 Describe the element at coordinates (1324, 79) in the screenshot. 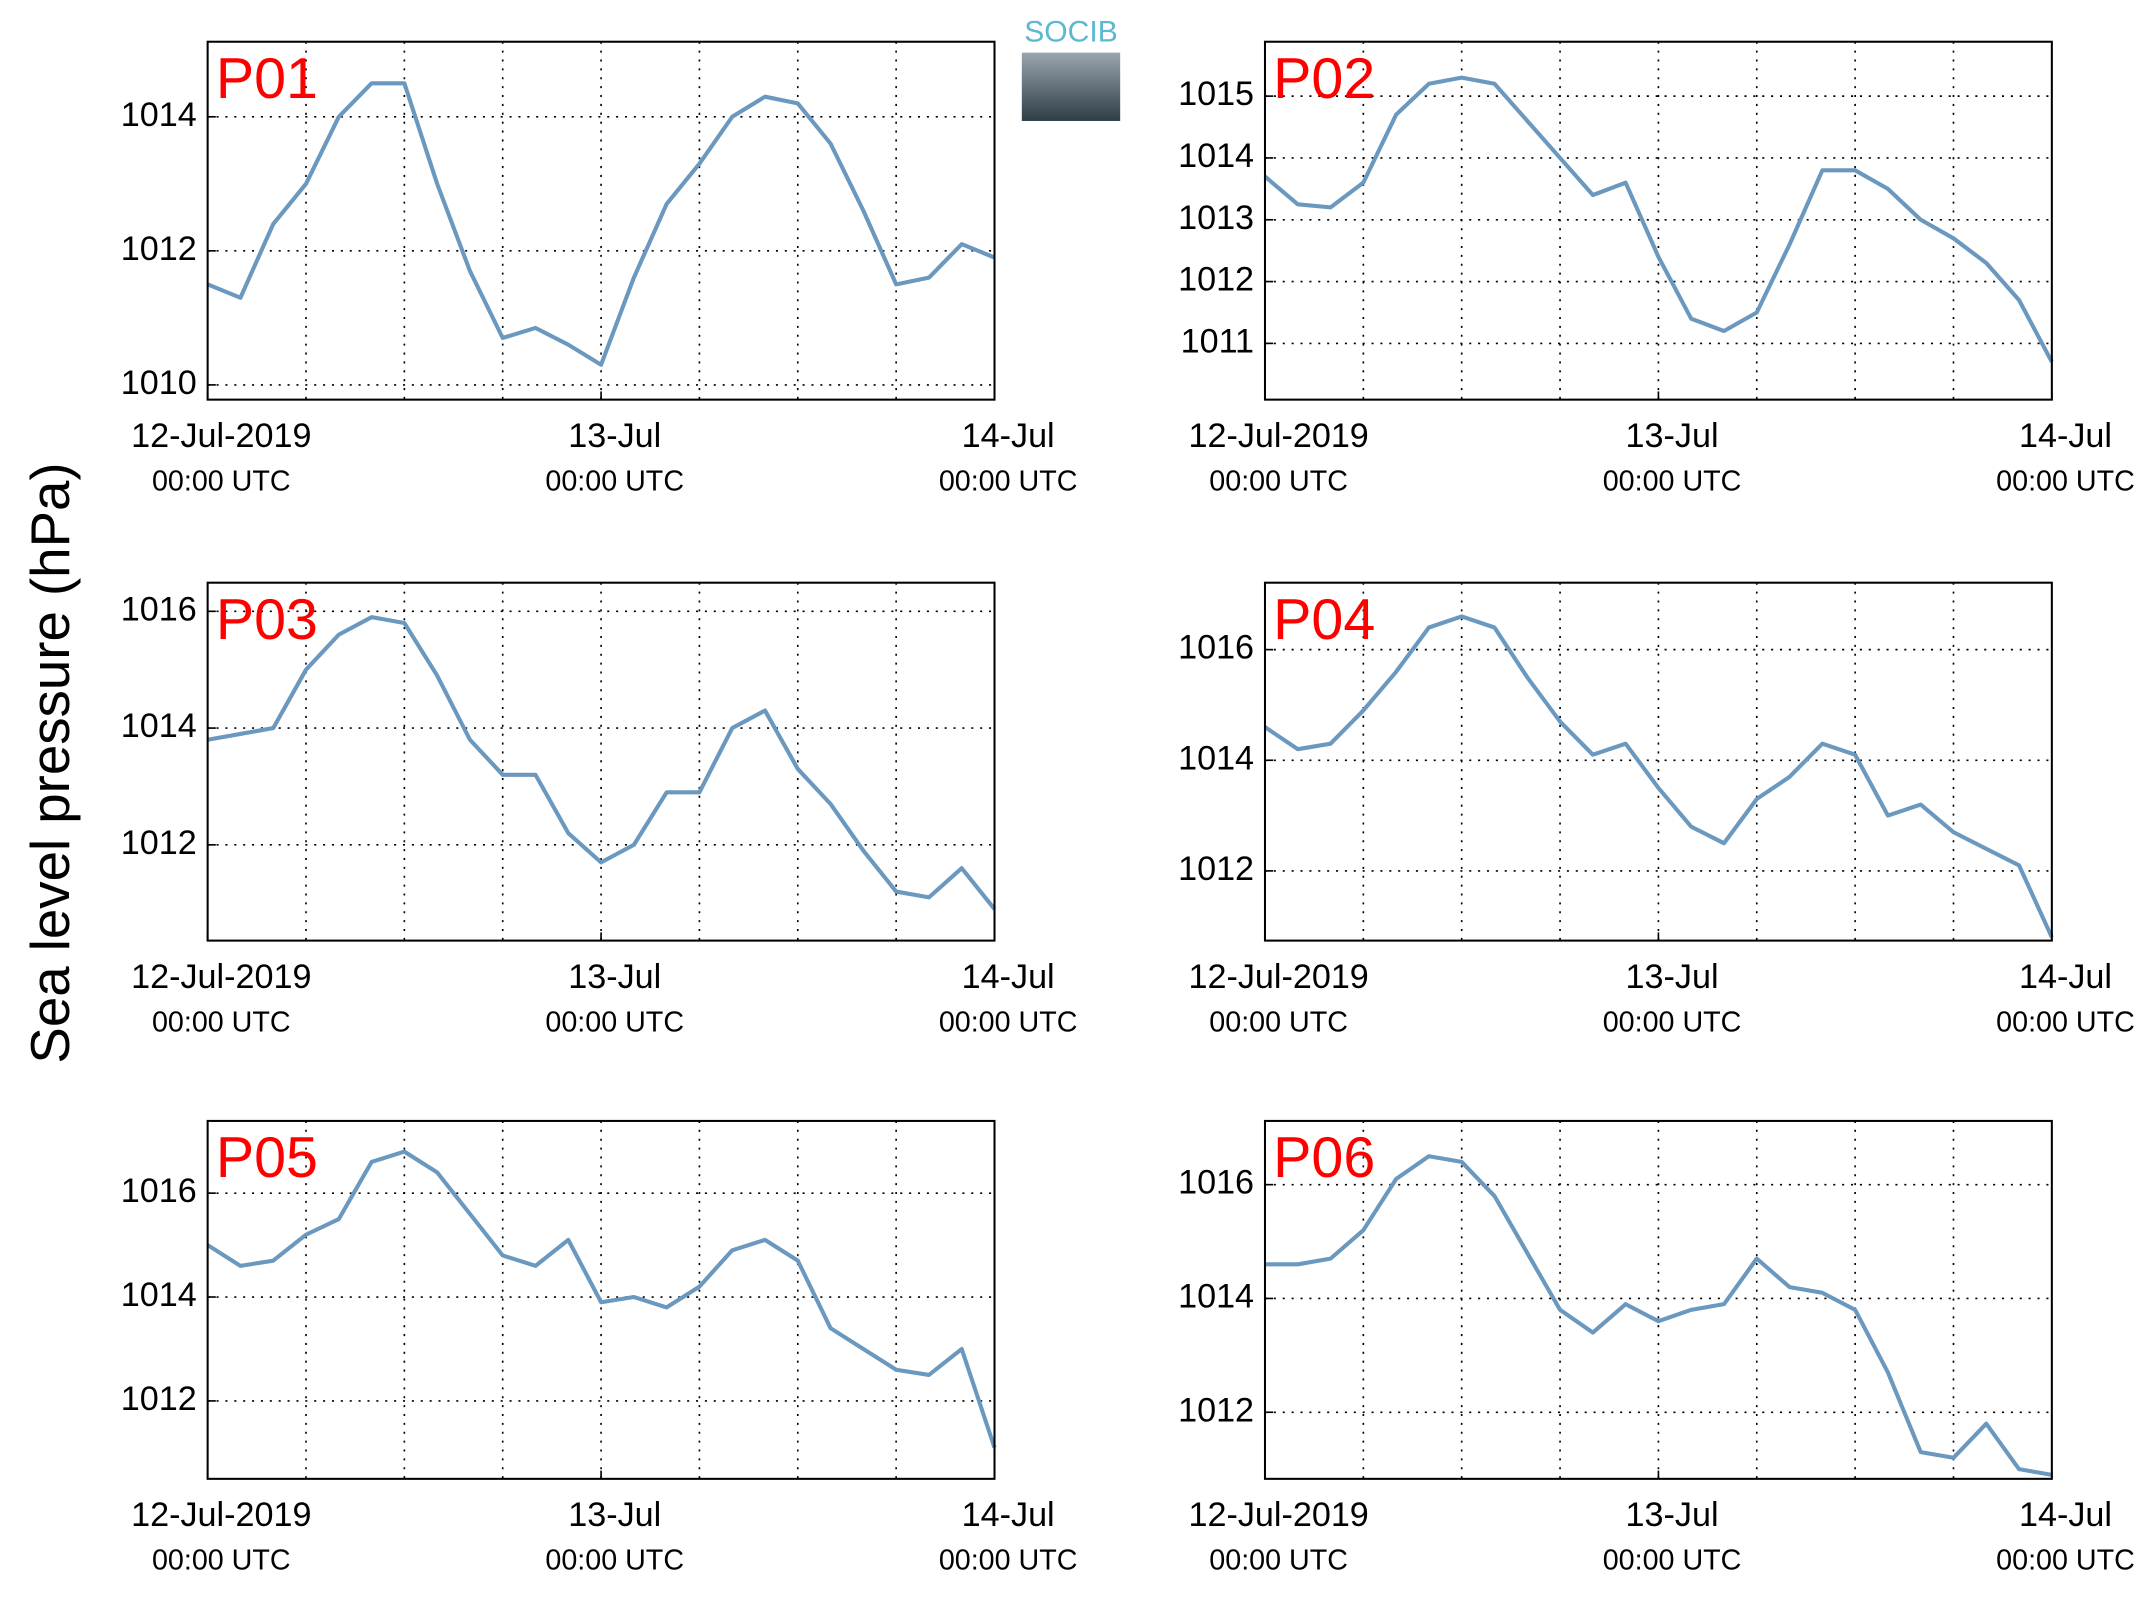

I see `panel-title: P02` at that location.